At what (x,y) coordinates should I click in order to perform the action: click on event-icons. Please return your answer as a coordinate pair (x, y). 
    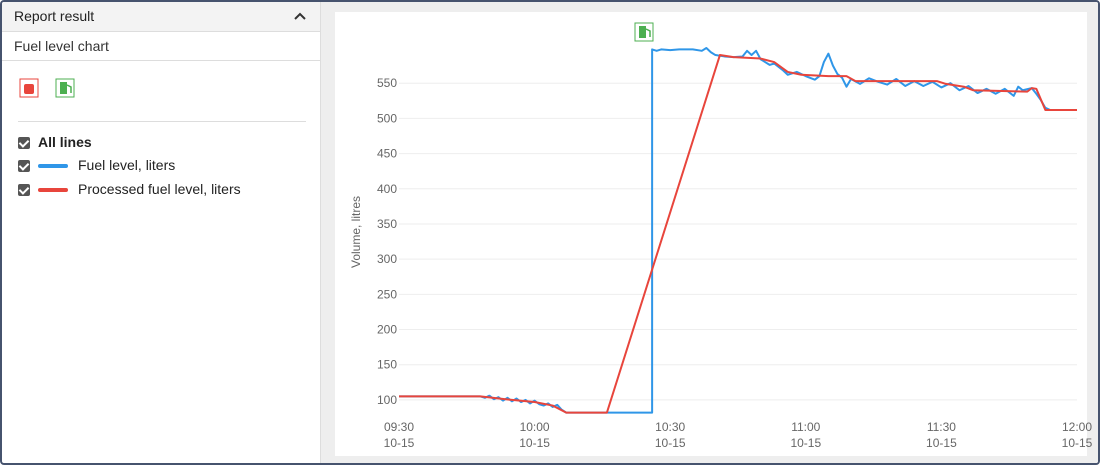
    Looking at the image, I should click on (47, 88).